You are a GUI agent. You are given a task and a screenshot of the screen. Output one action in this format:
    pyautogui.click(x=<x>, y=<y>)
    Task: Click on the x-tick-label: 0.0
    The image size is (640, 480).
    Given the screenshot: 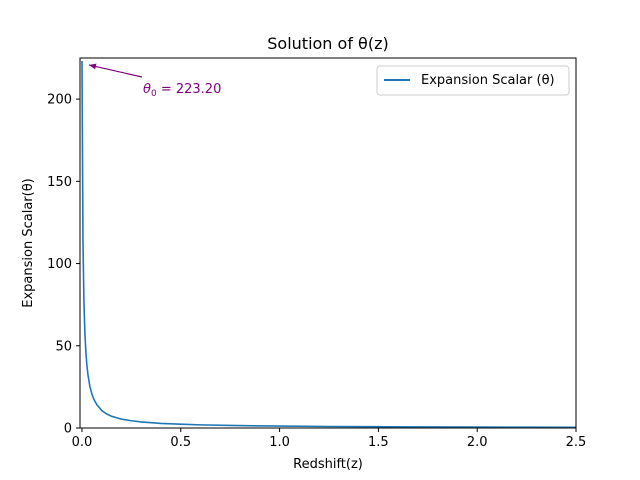 What is the action you would take?
    pyautogui.click(x=82, y=442)
    